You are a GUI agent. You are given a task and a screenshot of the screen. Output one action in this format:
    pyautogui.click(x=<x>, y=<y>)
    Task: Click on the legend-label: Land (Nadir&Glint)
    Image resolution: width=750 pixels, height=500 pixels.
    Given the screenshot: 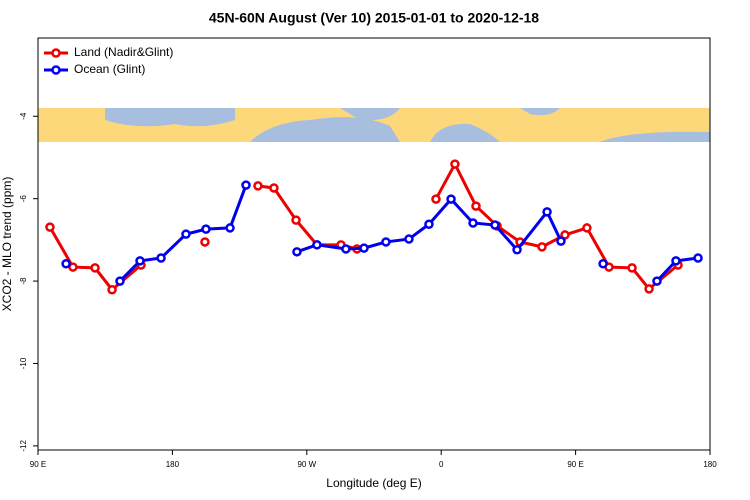 What is the action you would take?
    pyautogui.click(x=123, y=52)
    